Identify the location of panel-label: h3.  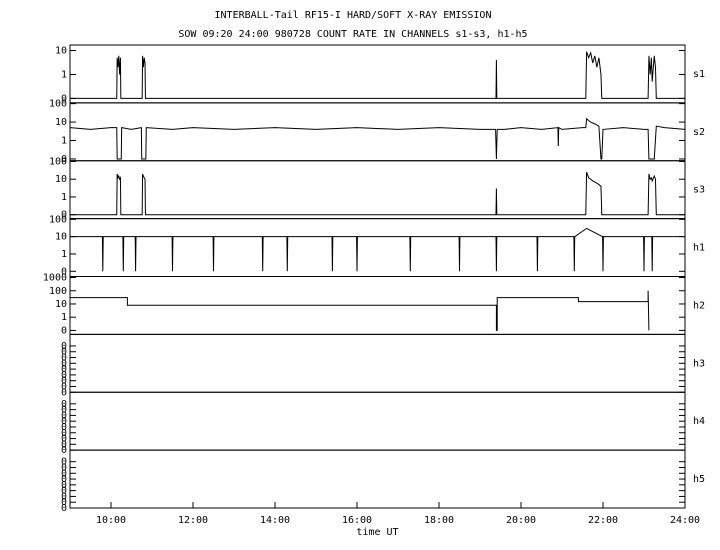
(699, 363).